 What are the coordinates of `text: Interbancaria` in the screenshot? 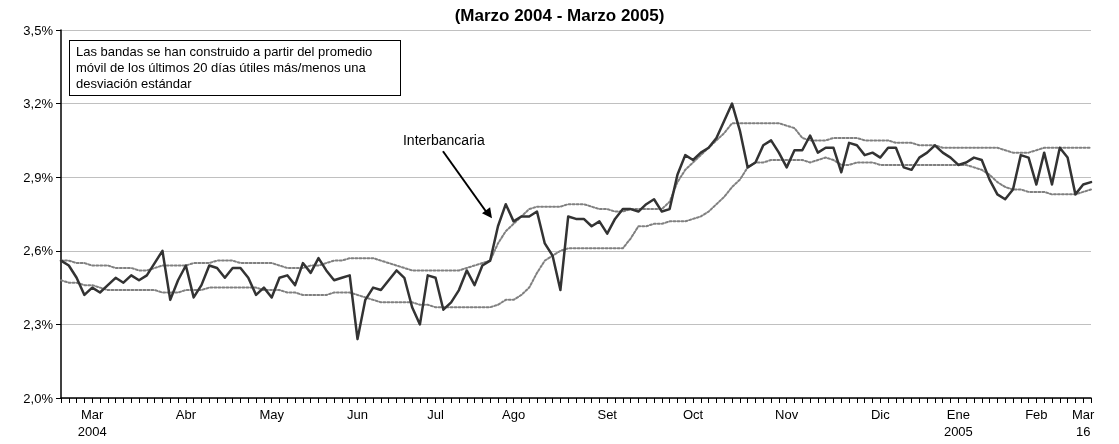 It's located at (443, 140).